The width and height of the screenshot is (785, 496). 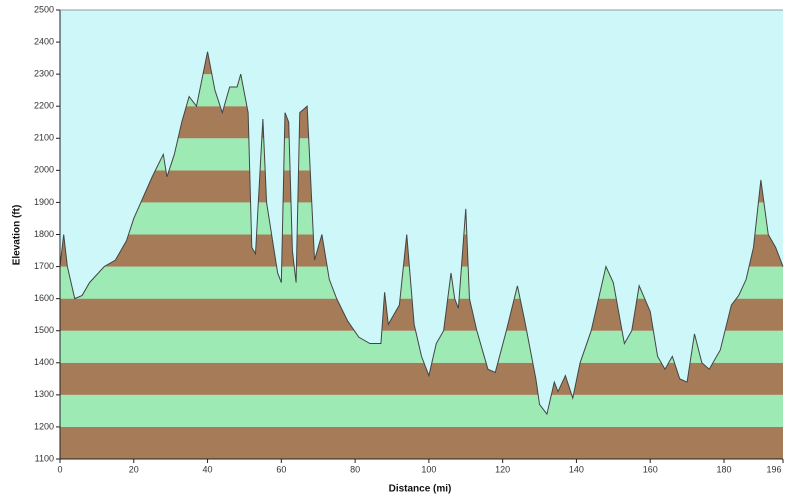 What do you see at coordinates (576, 469) in the screenshot?
I see `x-tick-label: 140` at bounding box center [576, 469].